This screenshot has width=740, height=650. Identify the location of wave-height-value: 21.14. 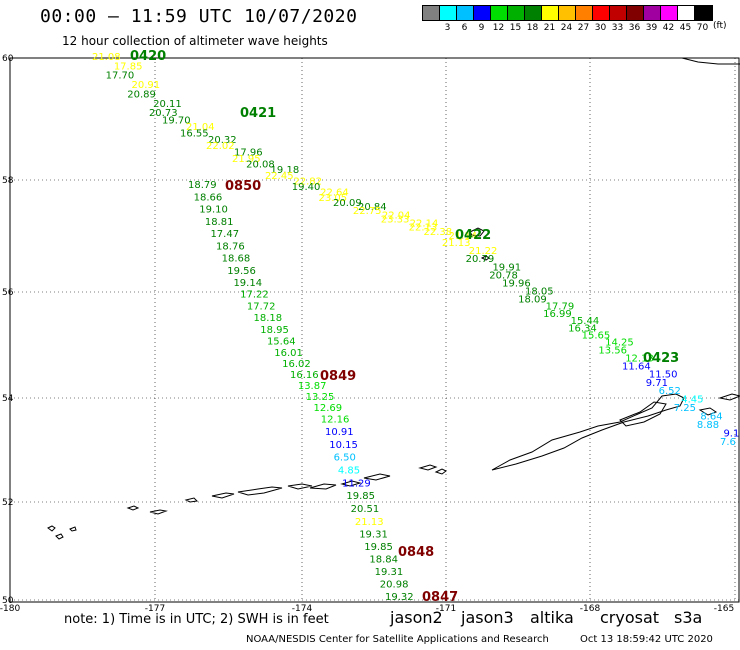
(462, 236).